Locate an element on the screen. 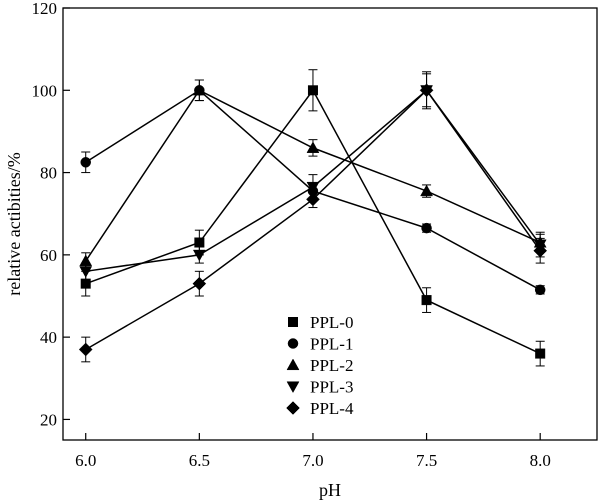 The height and width of the screenshot is (502, 599). x-axis-ticks: 6.0 6.5 7.0 7.5 8.0 is located at coordinates (313, 451).